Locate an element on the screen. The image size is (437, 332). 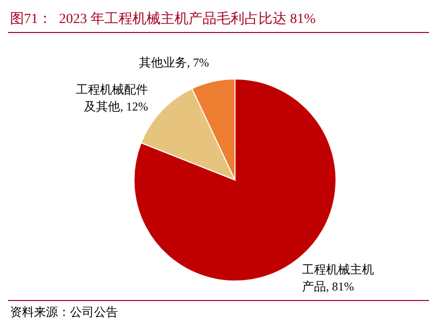
slice-label: 工程机械配件及其他, 12% is located at coordinates (112, 98).